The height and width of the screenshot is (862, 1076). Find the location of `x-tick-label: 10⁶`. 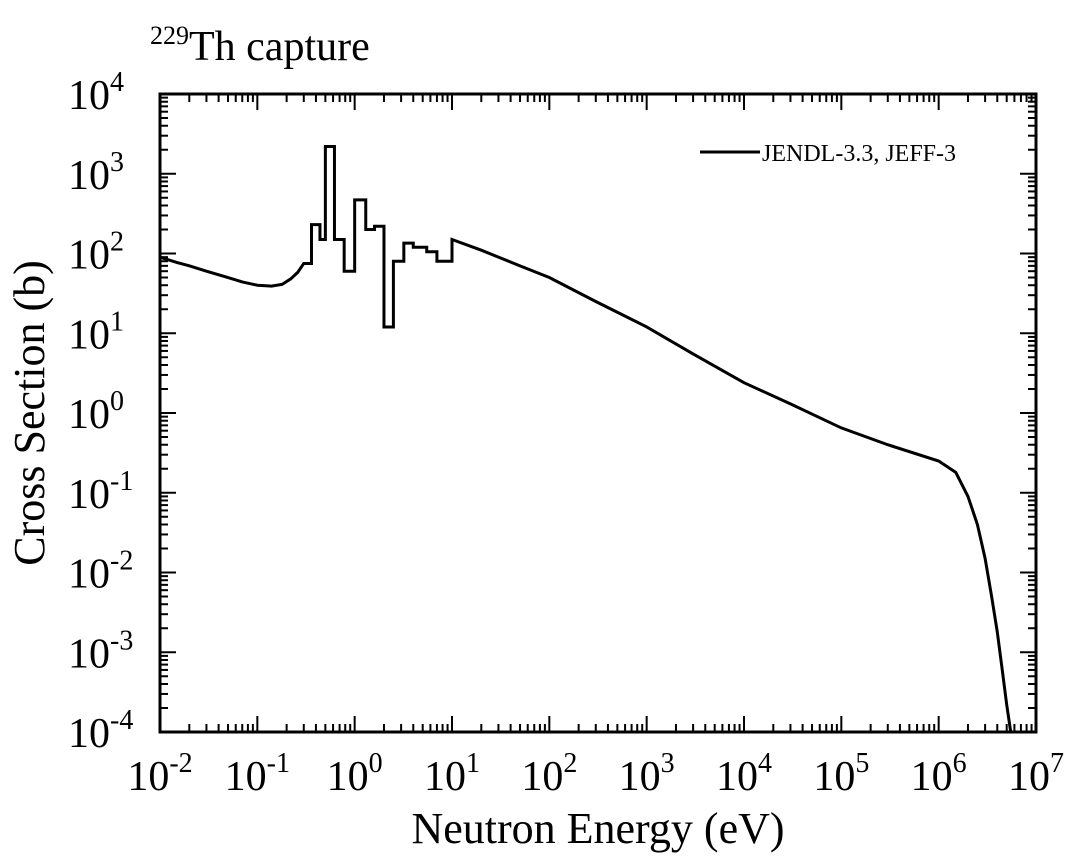

x-tick-label: 10⁶ is located at coordinates (939, 774).